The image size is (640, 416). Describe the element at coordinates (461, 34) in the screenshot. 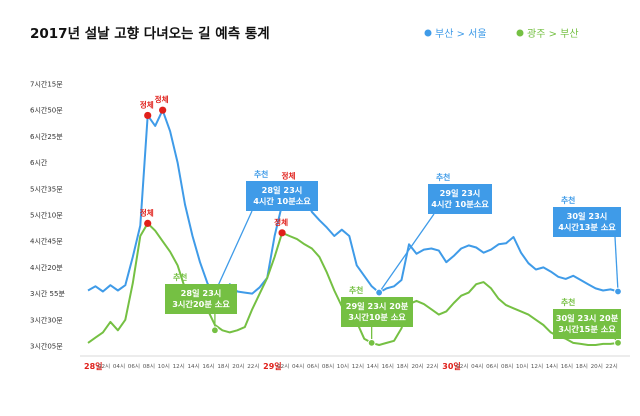

I see `legend-label-busan-seoul: 부산 > 서울` at that location.